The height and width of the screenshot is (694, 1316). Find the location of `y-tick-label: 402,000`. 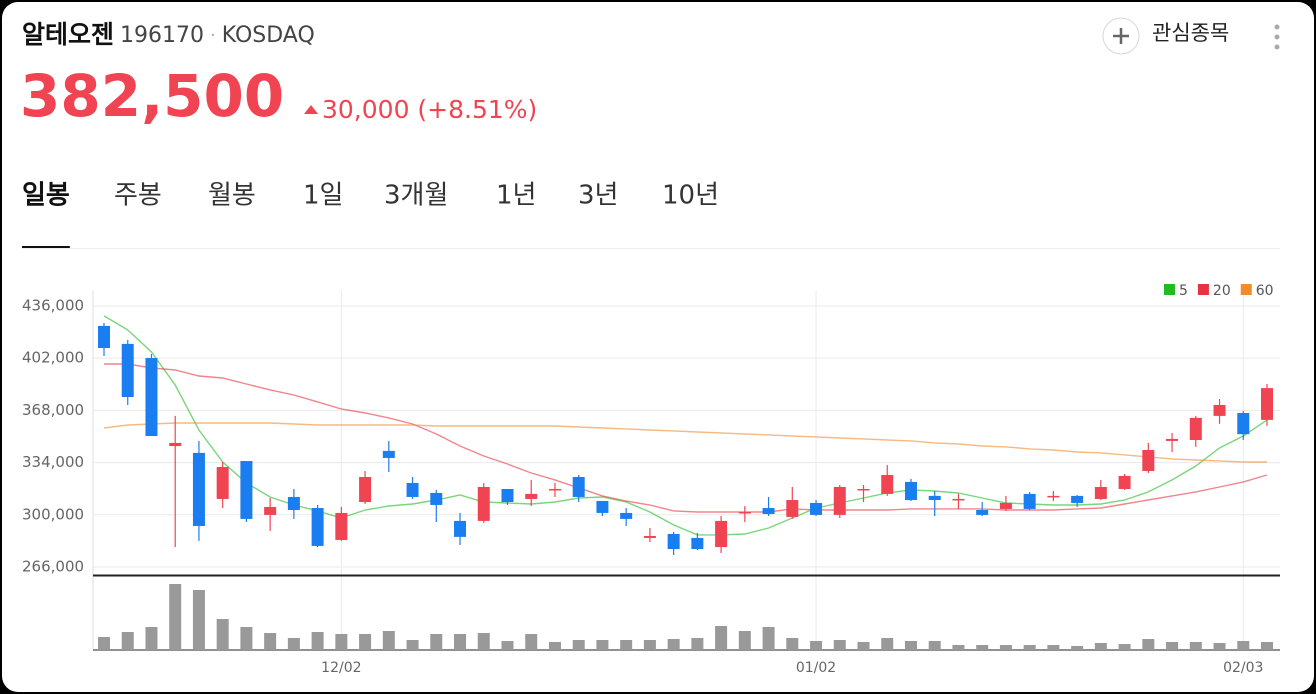

y-tick-label: 402,000 is located at coordinates (53, 358).